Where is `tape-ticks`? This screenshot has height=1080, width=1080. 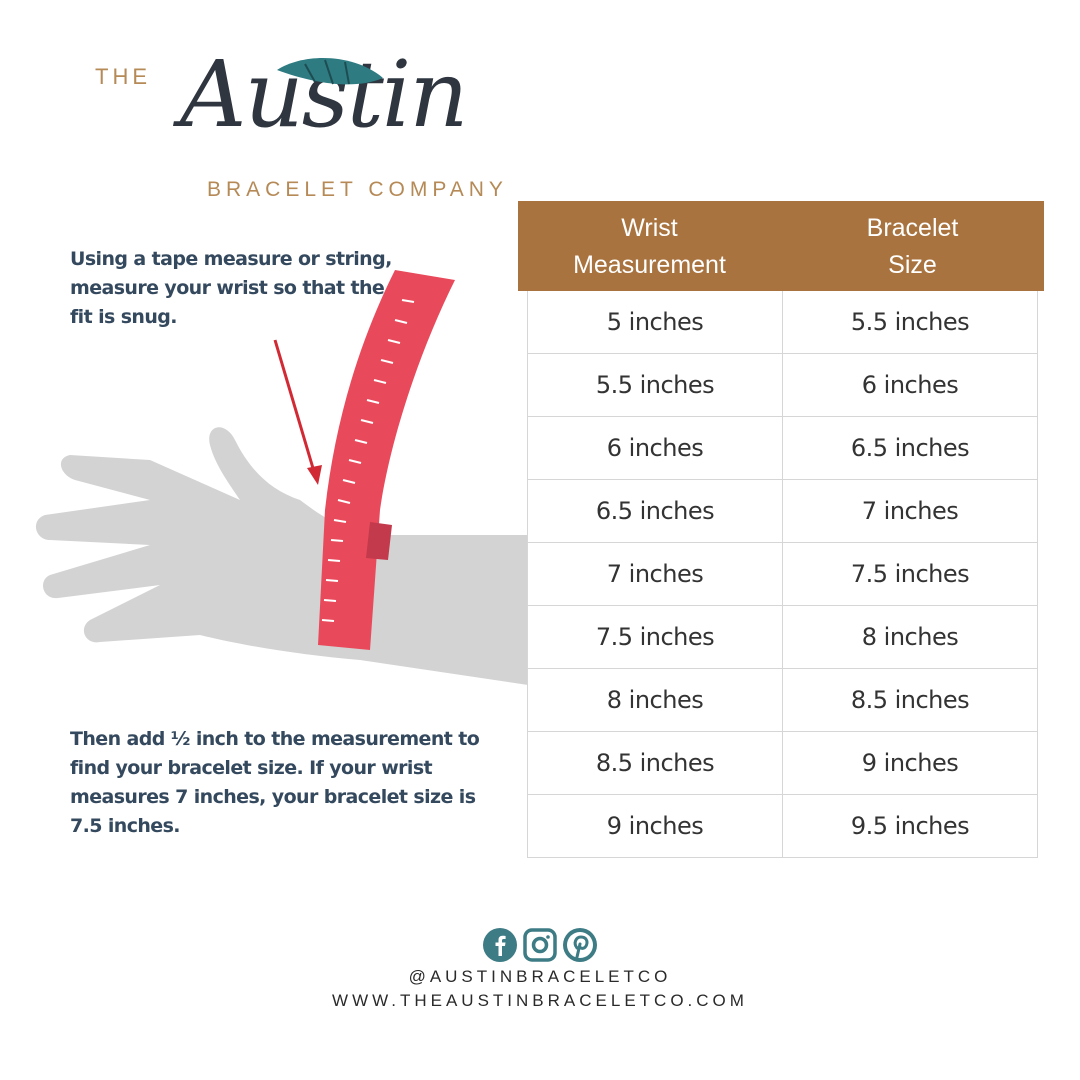 tape-ticks is located at coordinates (368, 460).